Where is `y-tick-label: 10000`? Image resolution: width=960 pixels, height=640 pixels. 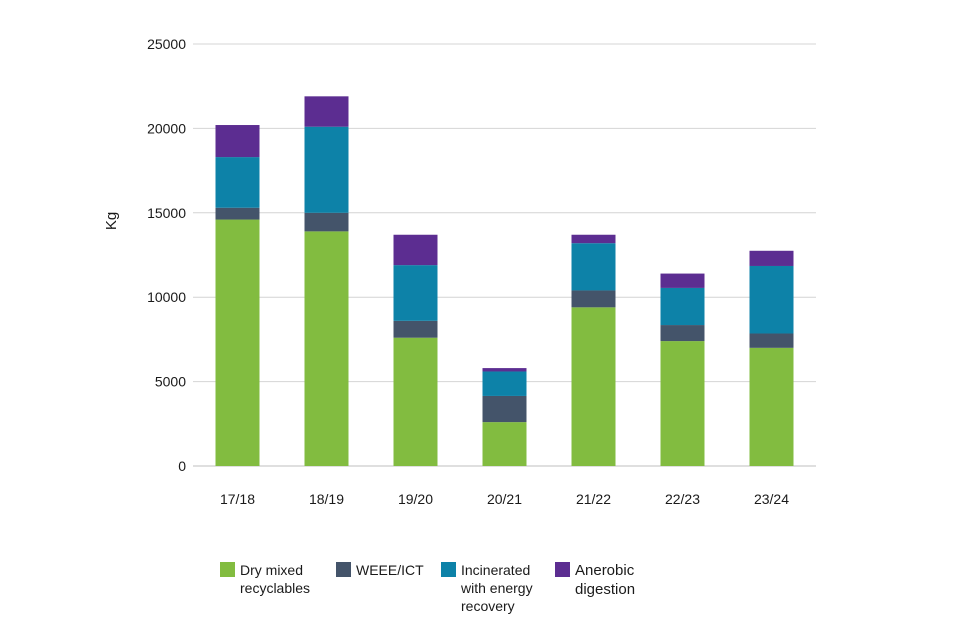 y-tick-label: 10000 is located at coordinates (166, 297).